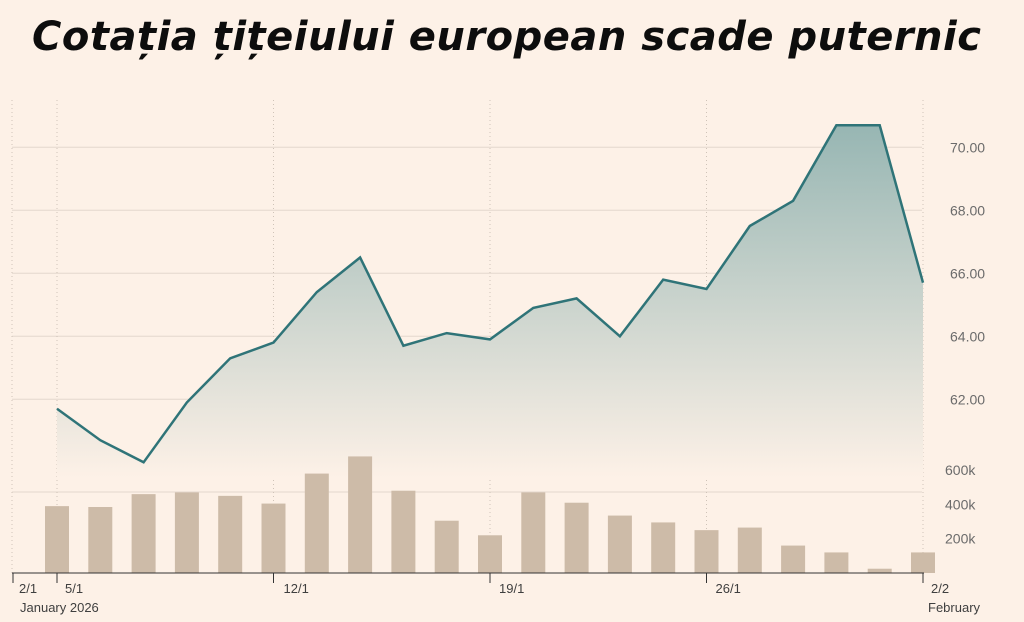 Image resolution: width=1024 pixels, height=622 pixels. I want to click on x-tick-label: 2/2, so click(940, 588).